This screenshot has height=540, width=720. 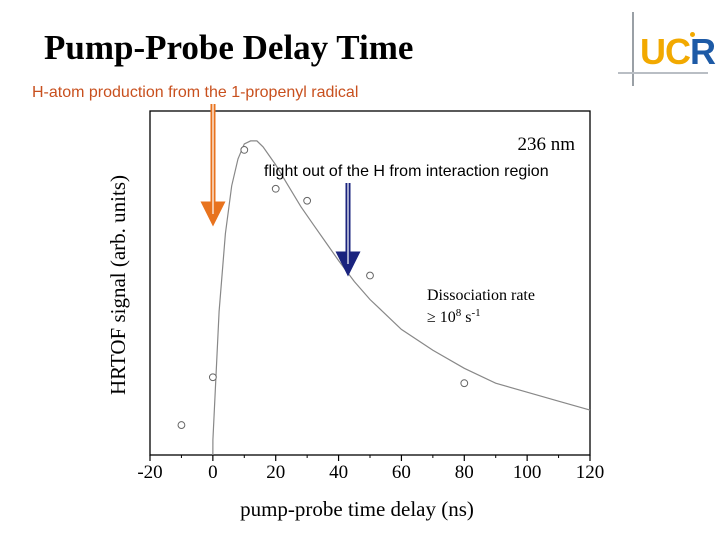 What do you see at coordinates (663, 73) in the screenshot?
I see `logo-horizontal-rule` at bounding box center [663, 73].